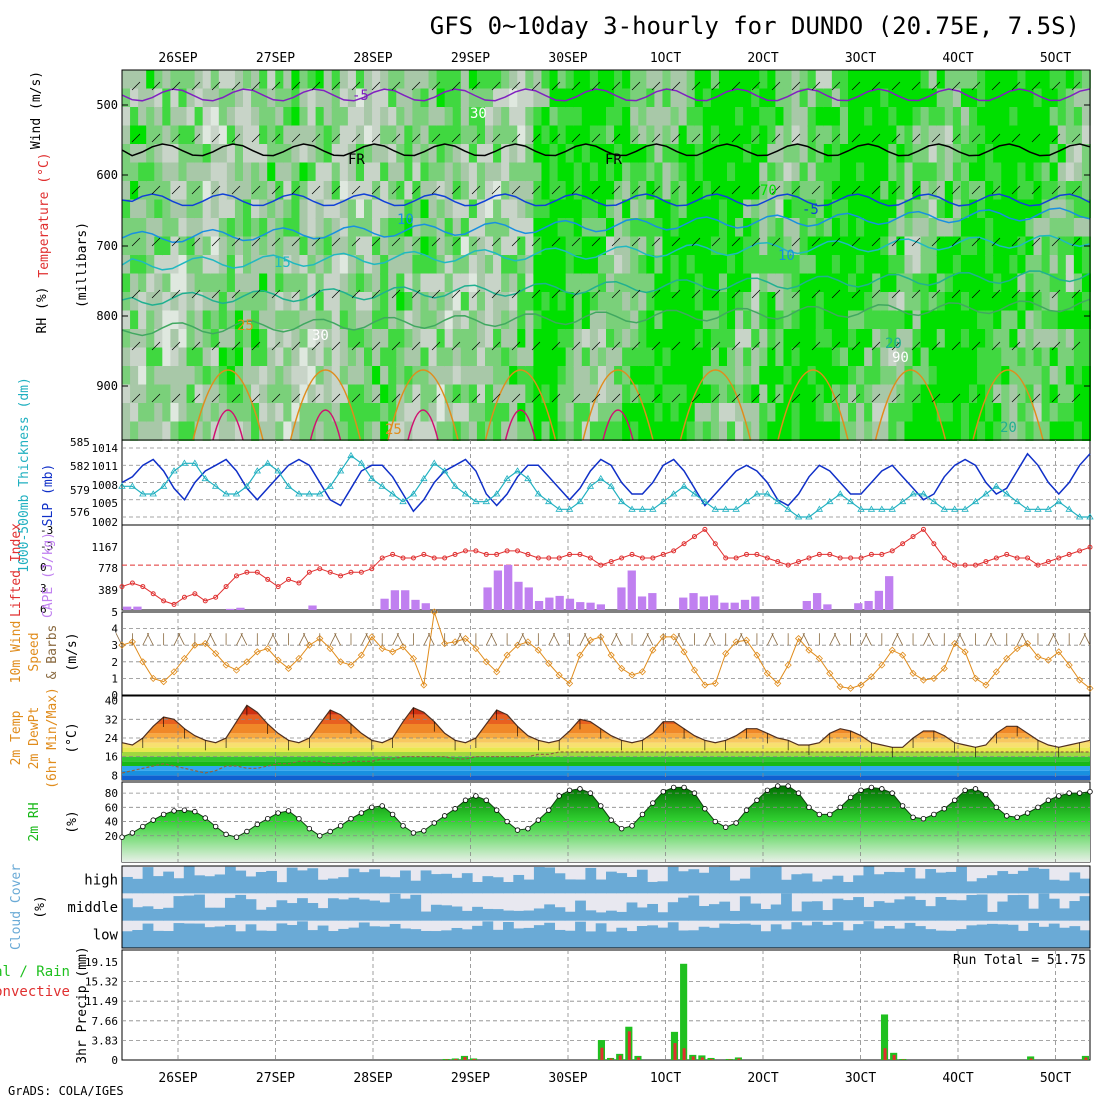  What do you see at coordinates (778, 786) in the screenshot?
I see `rh-point` at bounding box center [778, 786].